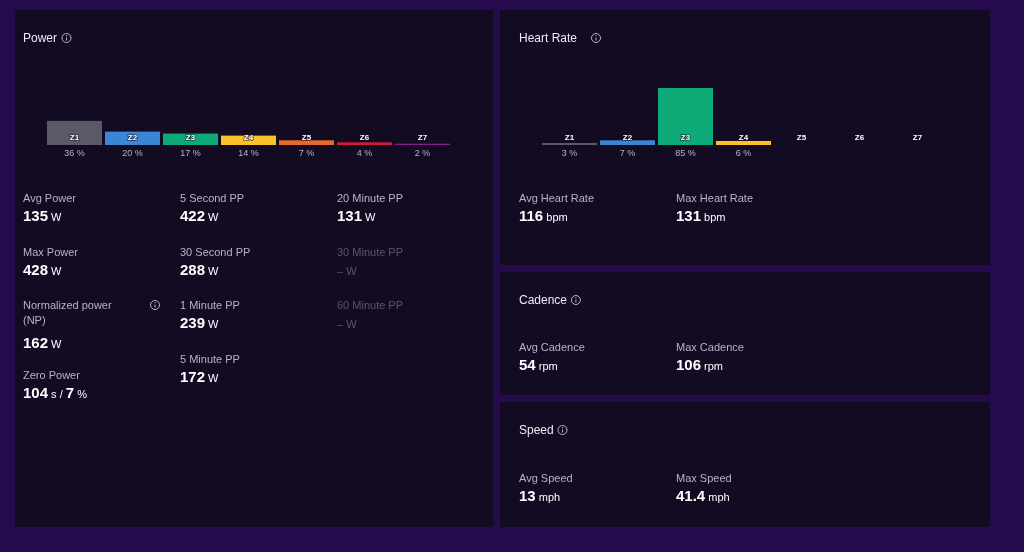 This screenshot has width=1024, height=552. What do you see at coordinates (200, 322) in the screenshot?
I see `text: 239 W` at bounding box center [200, 322].